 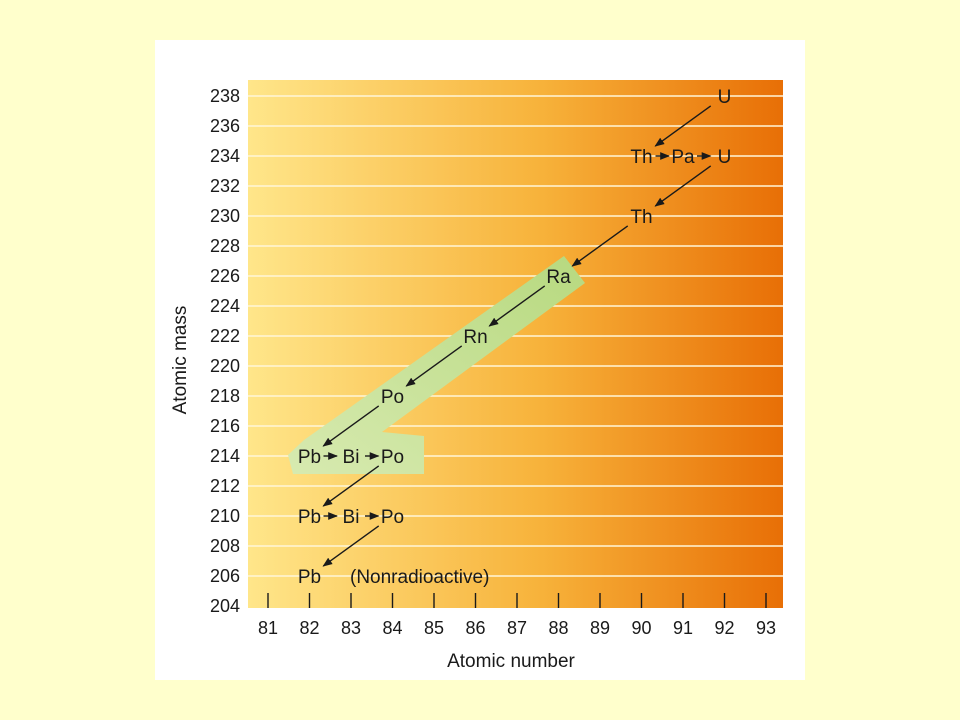 What do you see at coordinates (475, 337) in the screenshot?
I see `nuclide-rn-222: Rn` at bounding box center [475, 337].